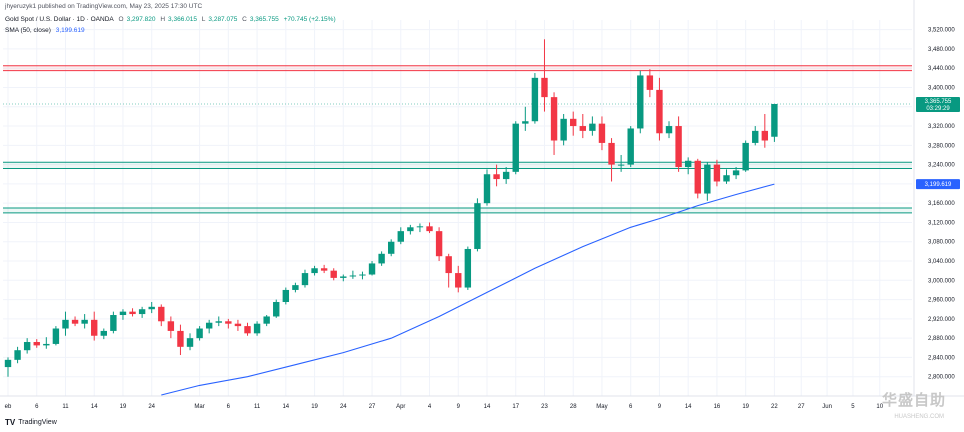 This screenshot has width=964, height=432. What do you see at coordinates (938, 104) in the screenshot?
I see `current-price-tag` at bounding box center [938, 104].